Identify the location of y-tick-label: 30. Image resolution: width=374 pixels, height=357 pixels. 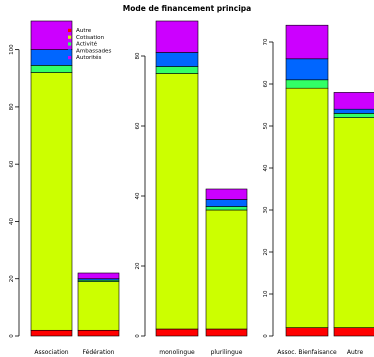
(266, 209).